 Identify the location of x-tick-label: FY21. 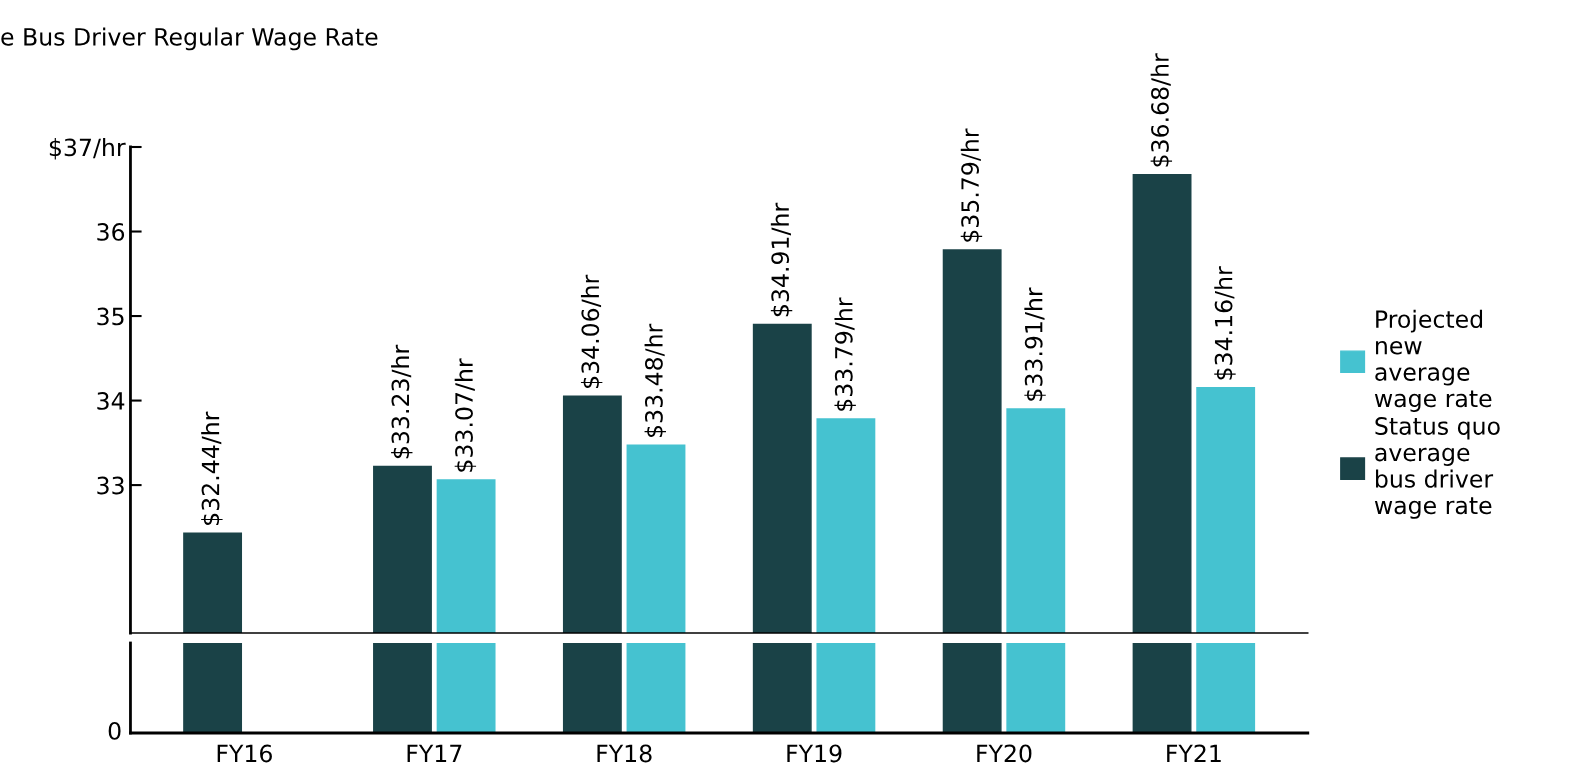
(1194, 753).